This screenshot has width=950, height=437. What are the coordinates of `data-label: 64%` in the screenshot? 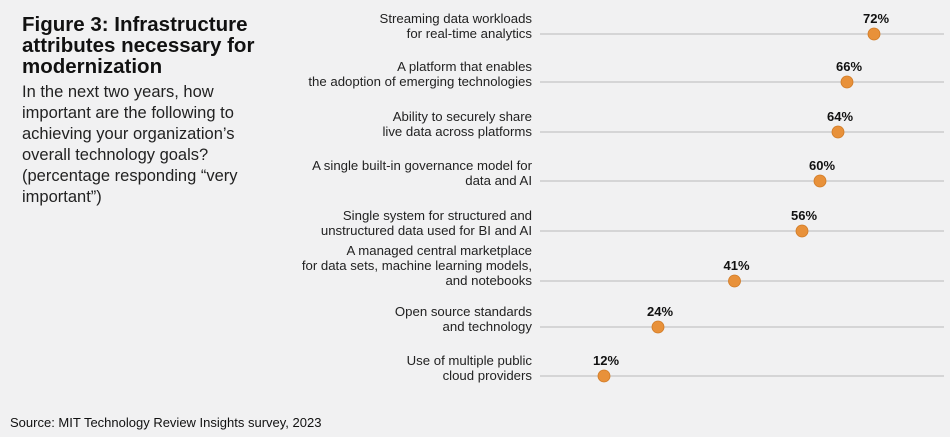 It's located at (840, 116).